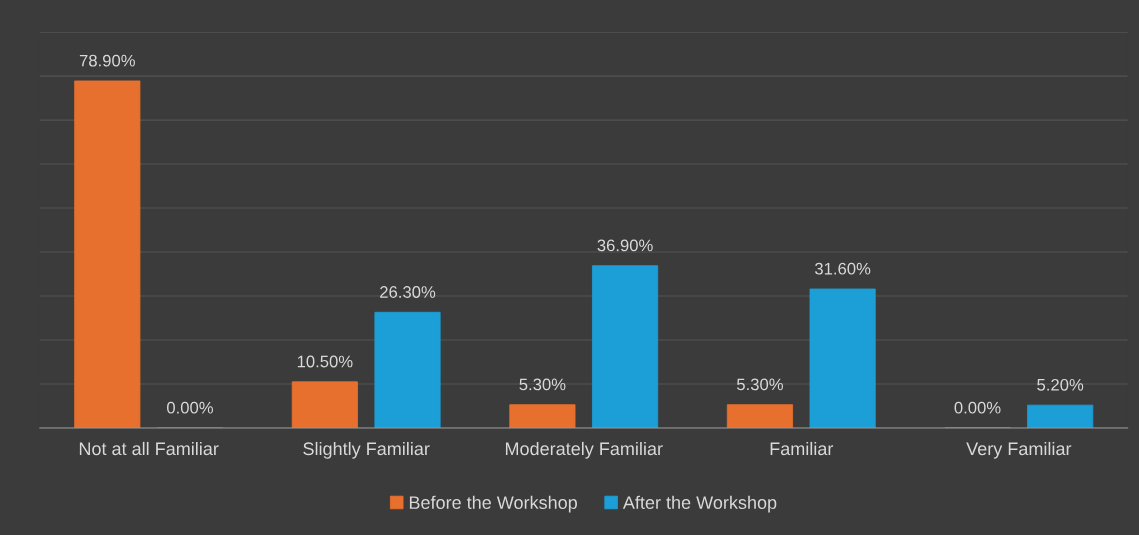 The width and height of the screenshot is (1139, 535). What do you see at coordinates (149, 448) in the screenshot?
I see `x-tick-label: Not at all Familiar` at bounding box center [149, 448].